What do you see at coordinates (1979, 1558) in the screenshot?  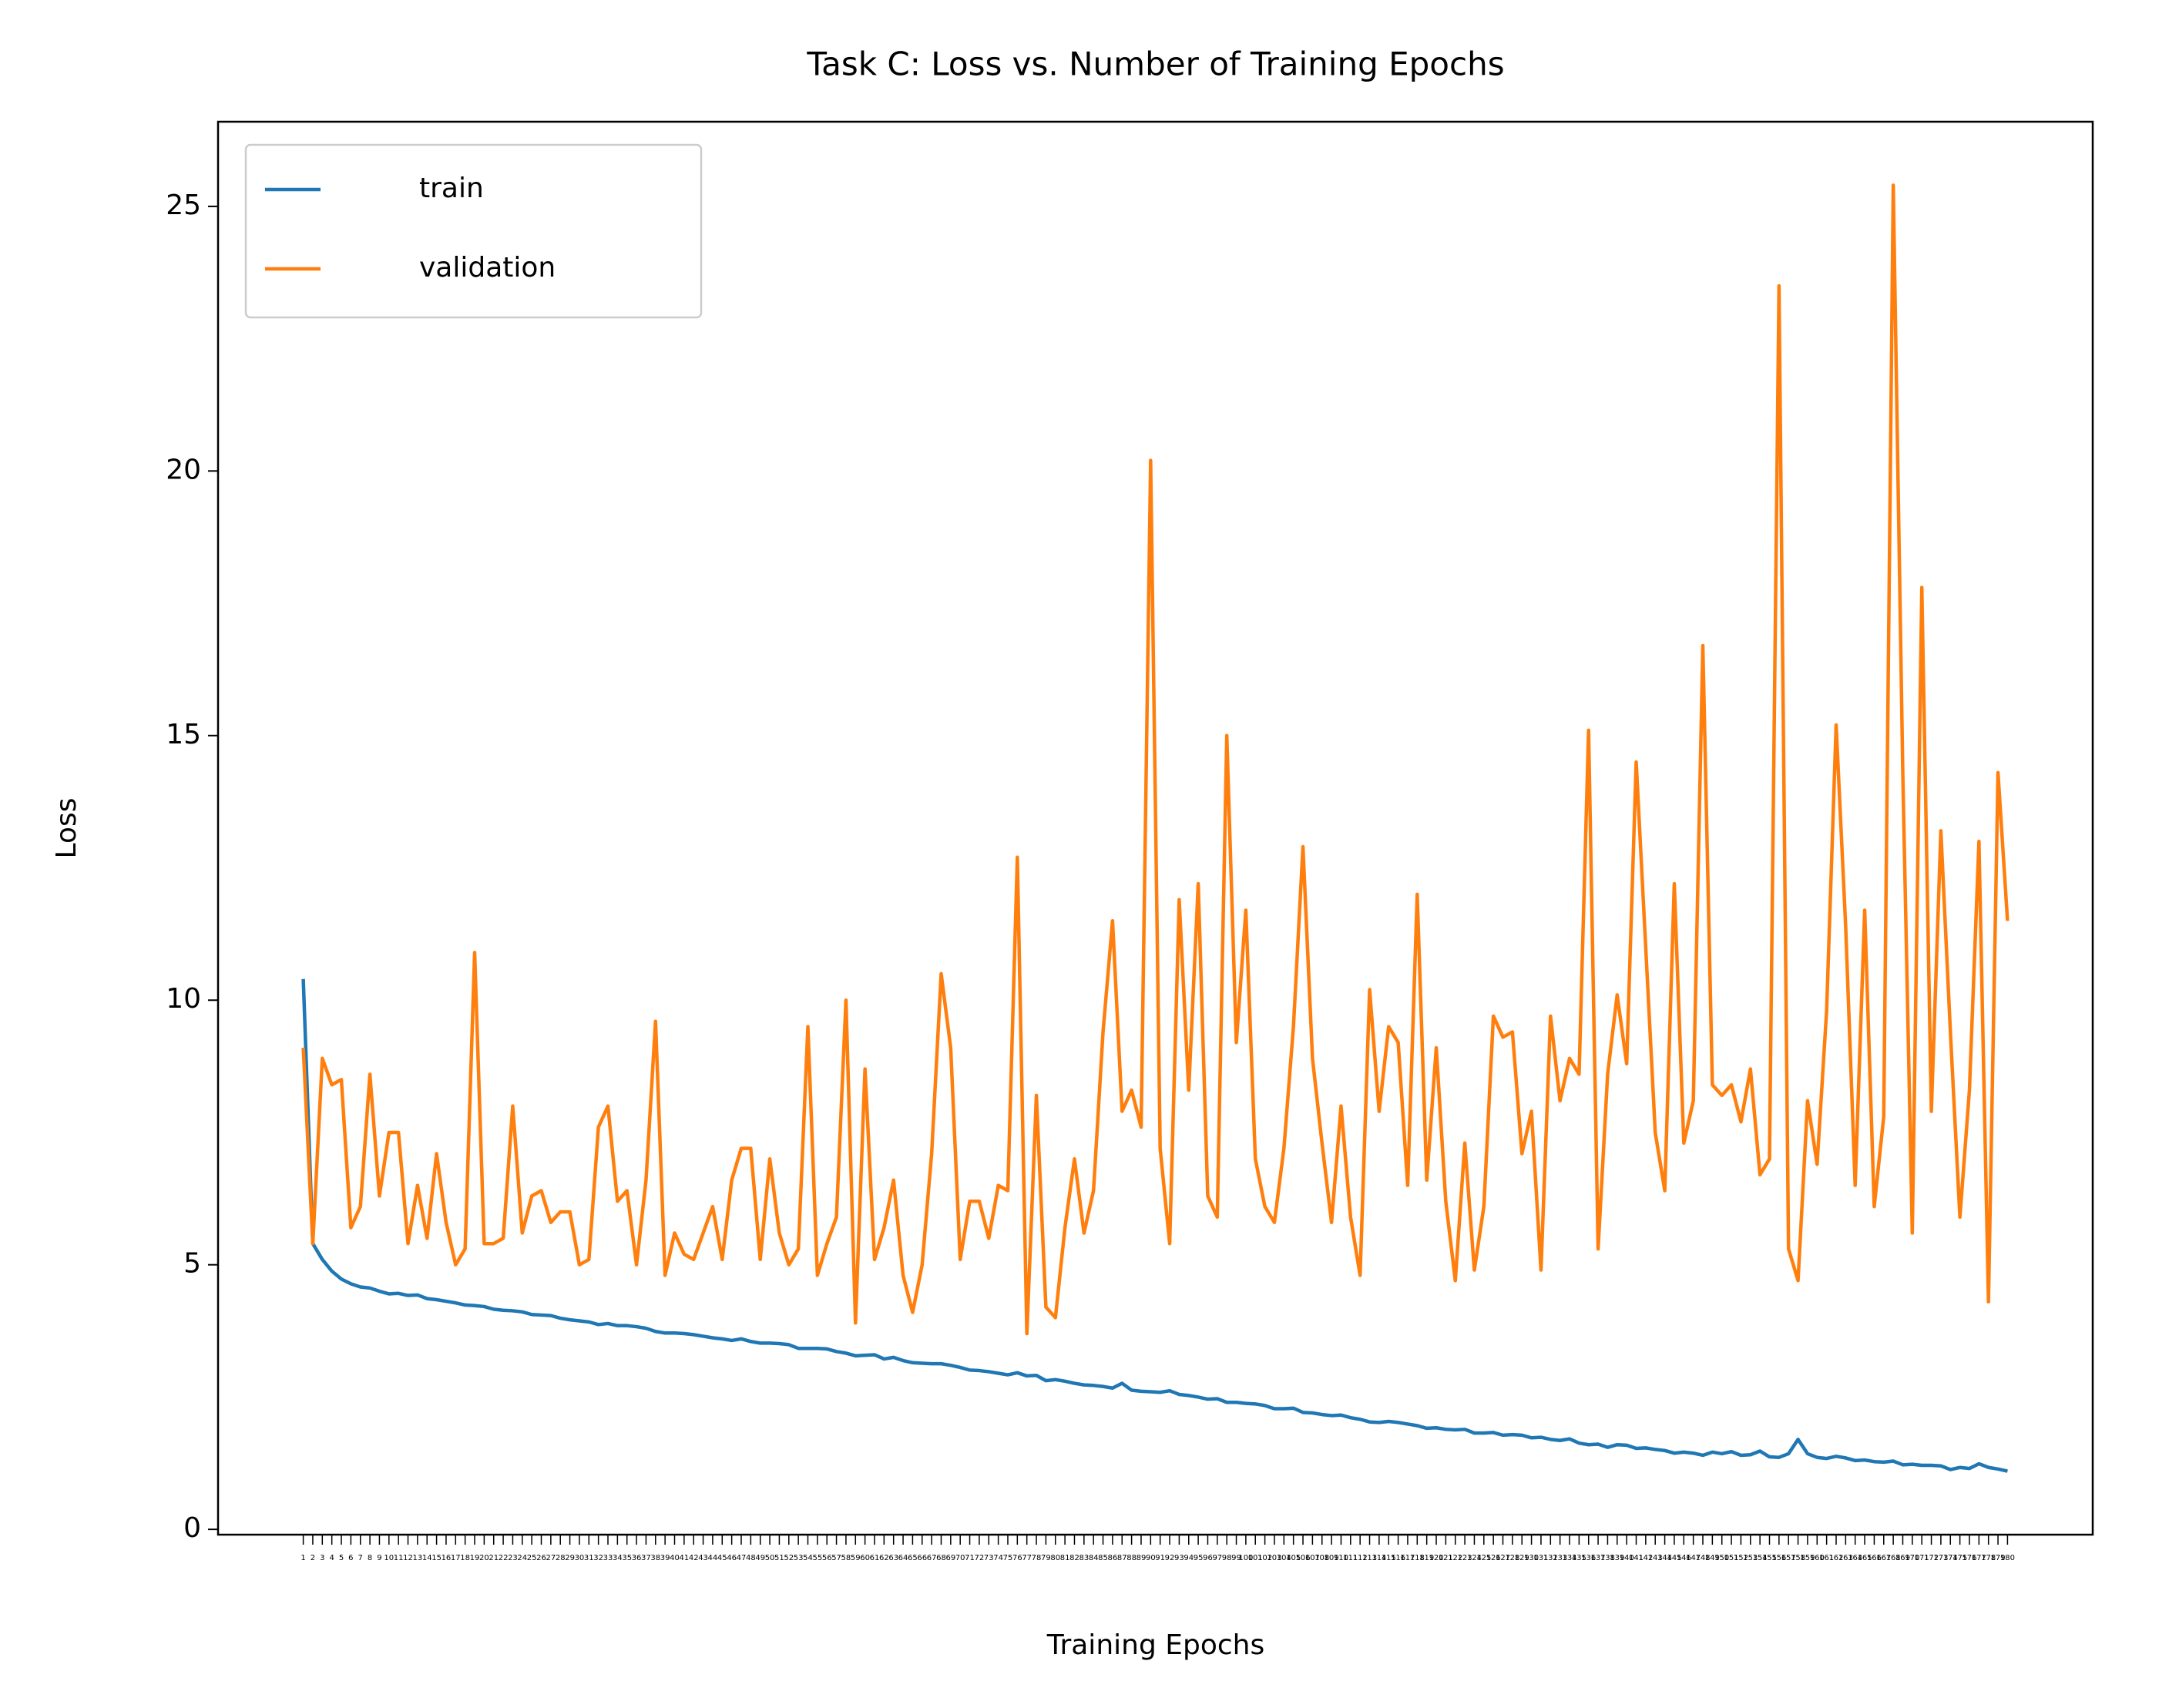 I see `x-tick-label: 177` at bounding box center [1979, 1558].